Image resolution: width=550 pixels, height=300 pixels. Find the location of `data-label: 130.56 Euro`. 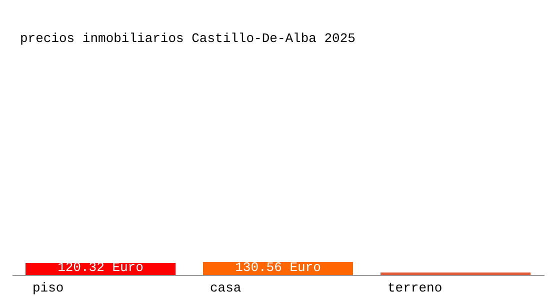

data-label: 130.56 Euro is located at coordinates (278, 267).